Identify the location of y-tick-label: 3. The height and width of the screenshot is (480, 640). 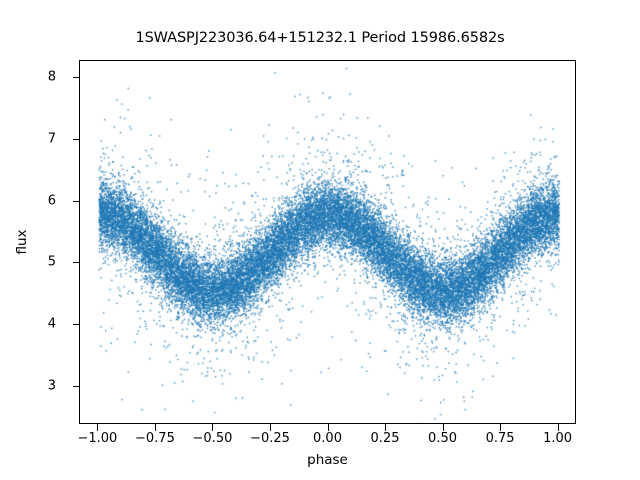
(51, 386).